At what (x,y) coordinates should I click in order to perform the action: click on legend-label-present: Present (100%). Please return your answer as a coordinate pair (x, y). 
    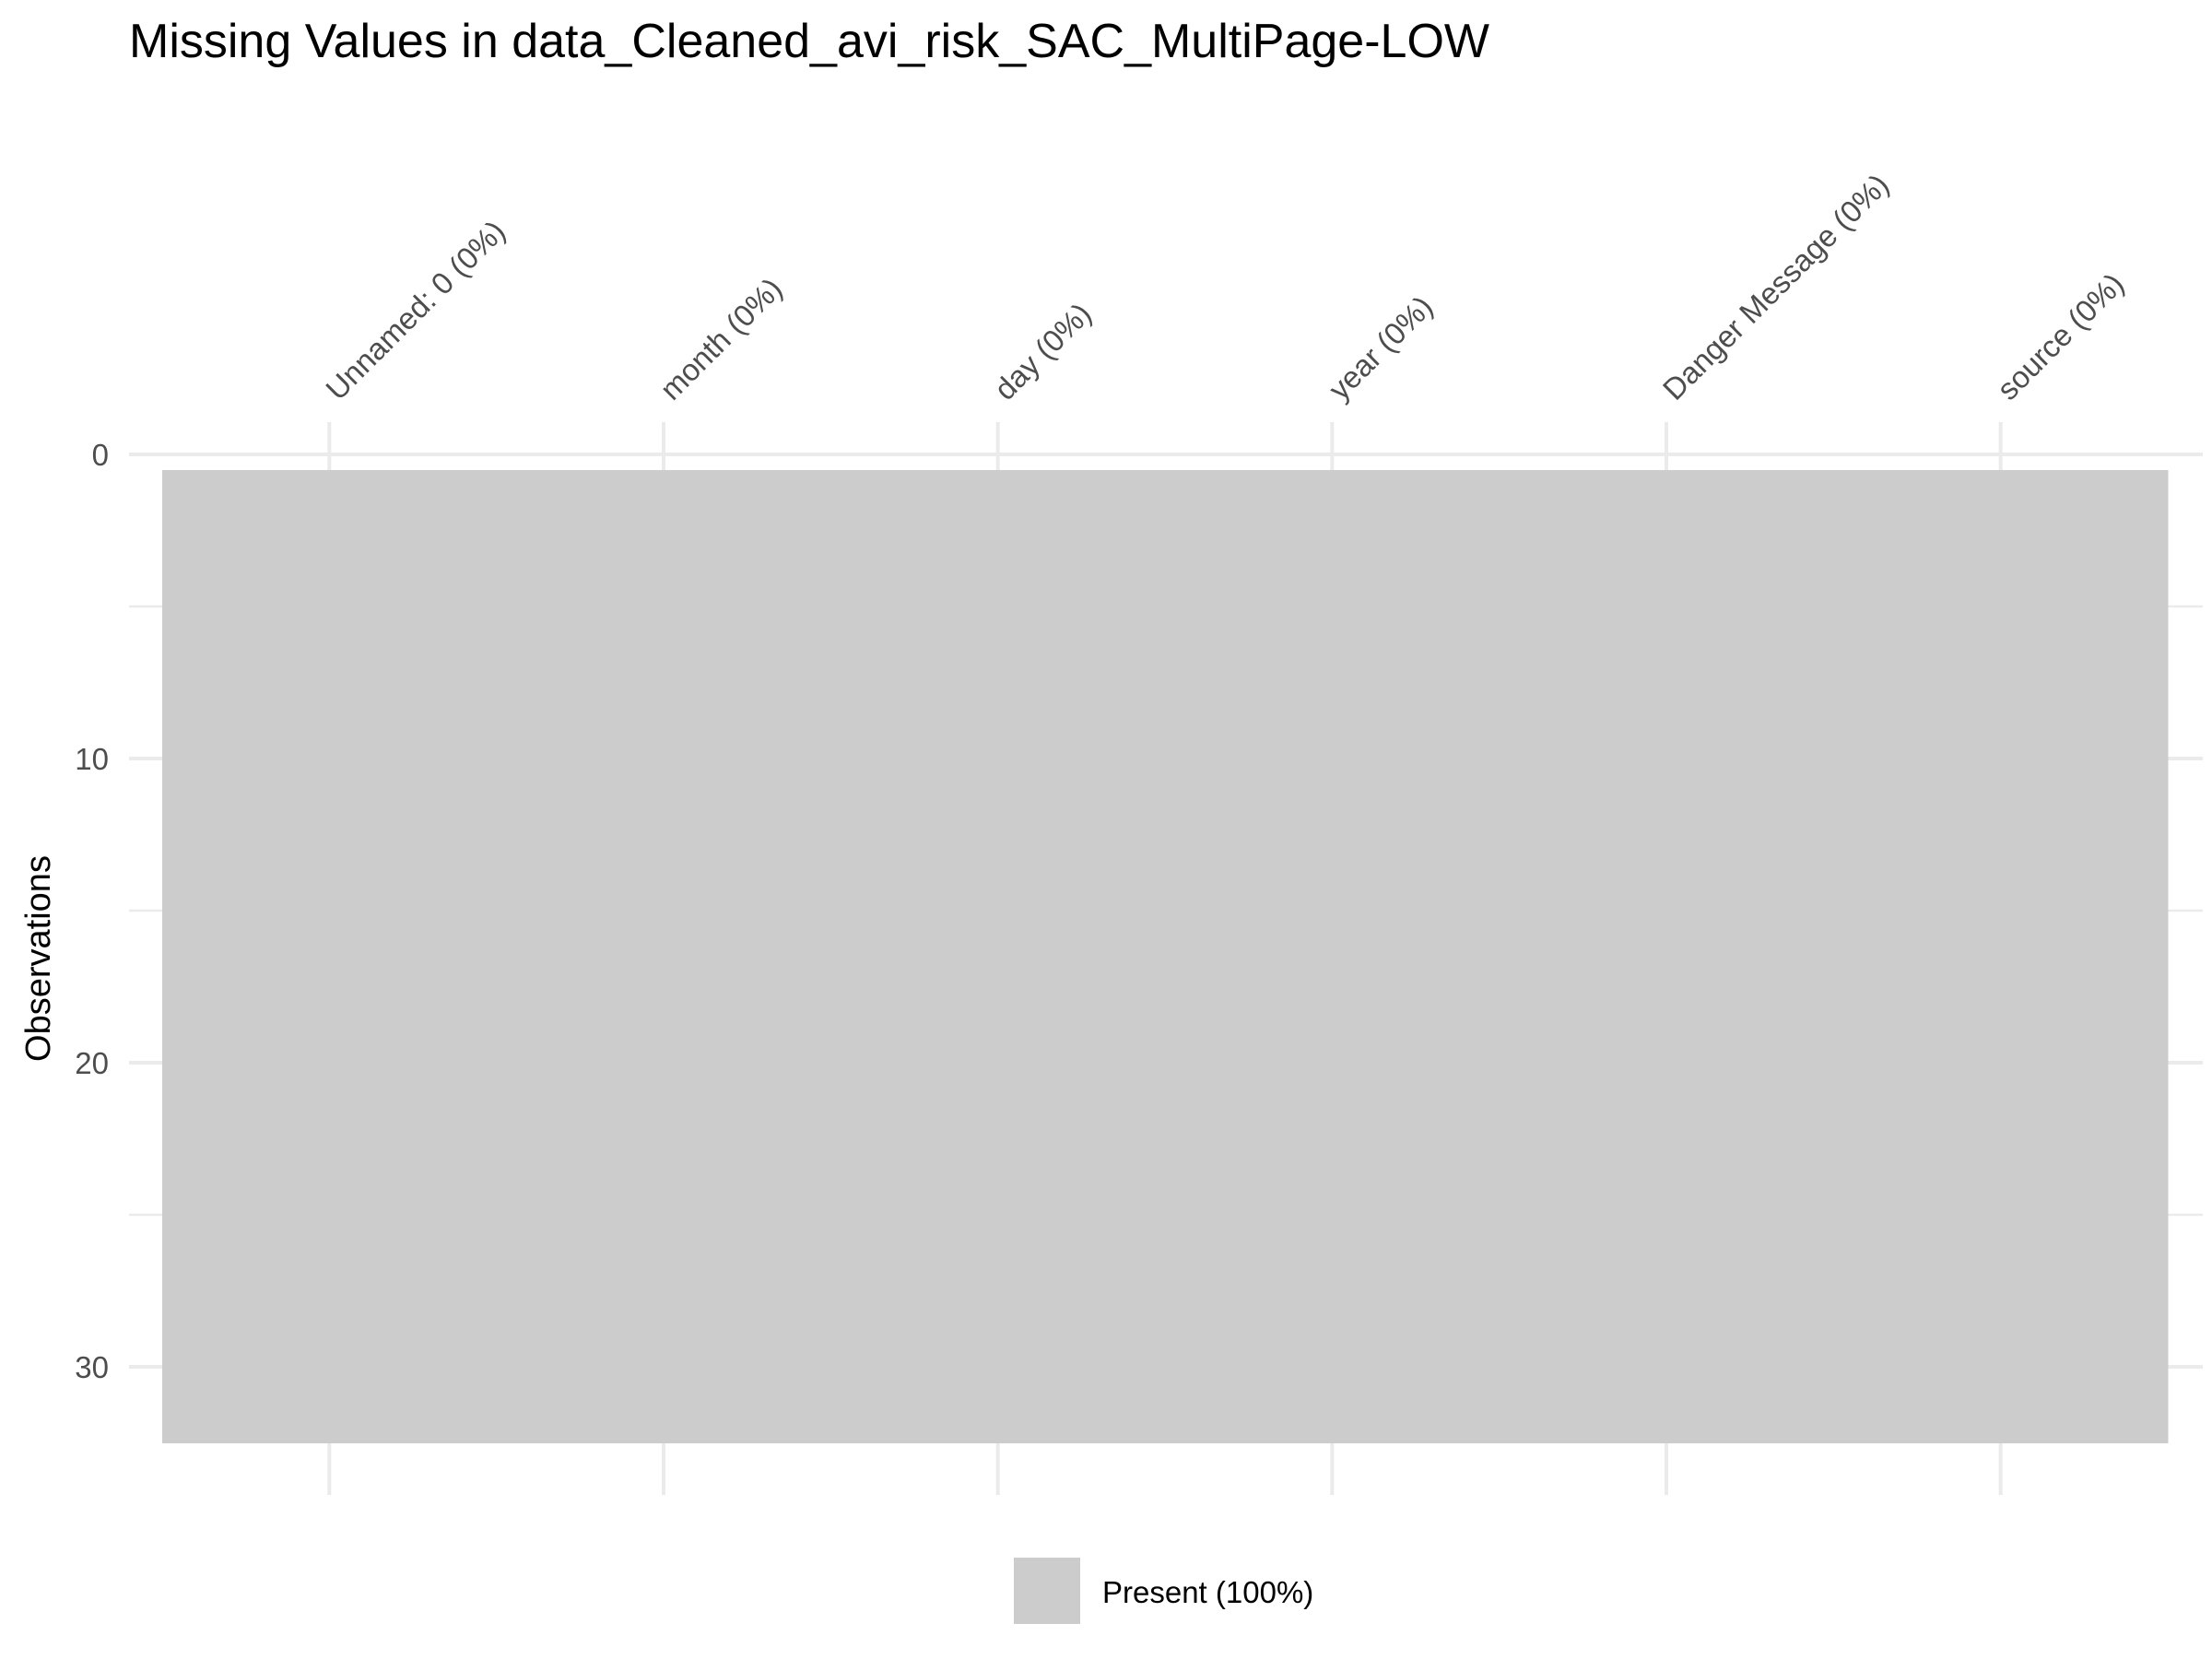
    Looking at the image, I should click on (1207, 1592).